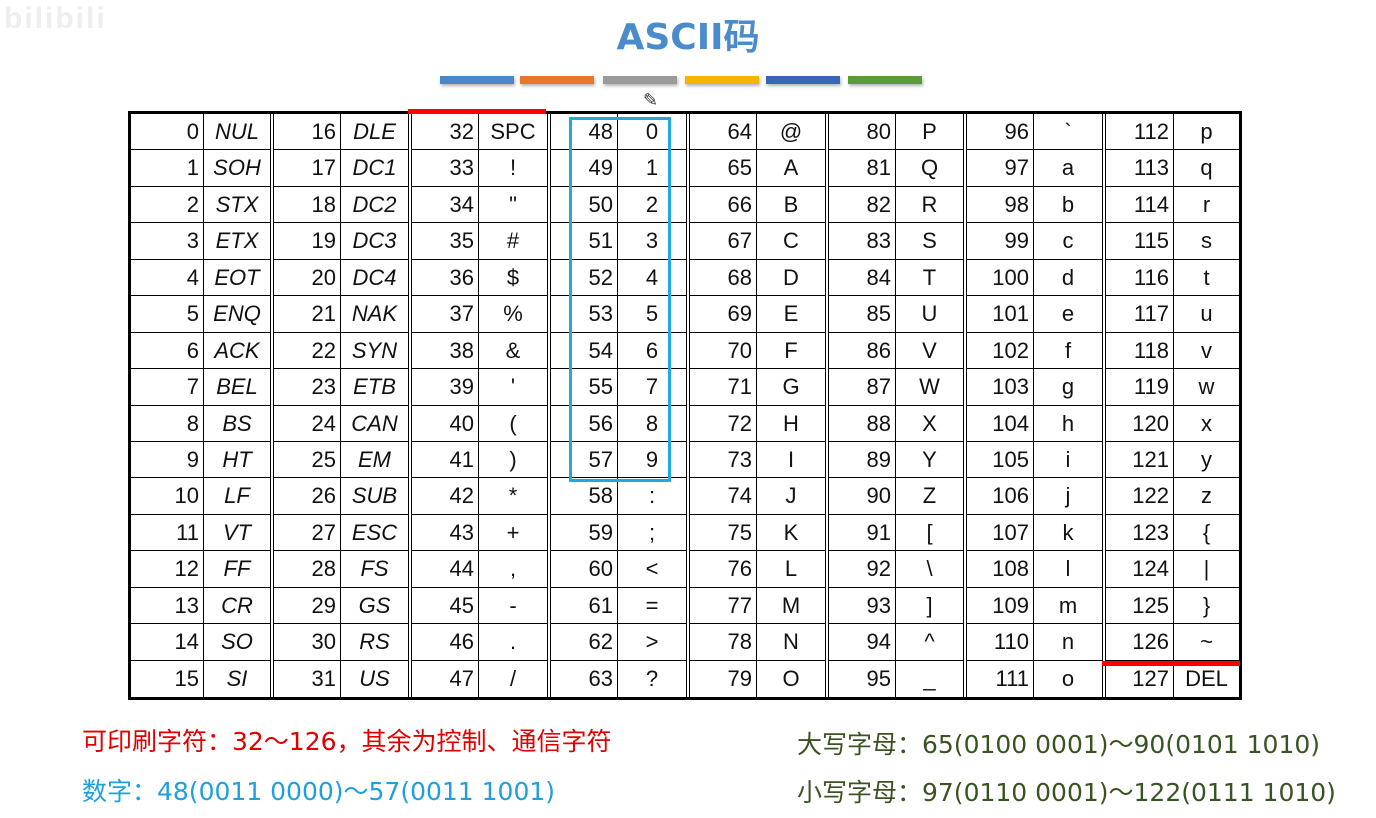  What do you see at coordinates (341, 569) in the screenshot?
I see `table-row: 28 FS` at bounding box center [341, 569].